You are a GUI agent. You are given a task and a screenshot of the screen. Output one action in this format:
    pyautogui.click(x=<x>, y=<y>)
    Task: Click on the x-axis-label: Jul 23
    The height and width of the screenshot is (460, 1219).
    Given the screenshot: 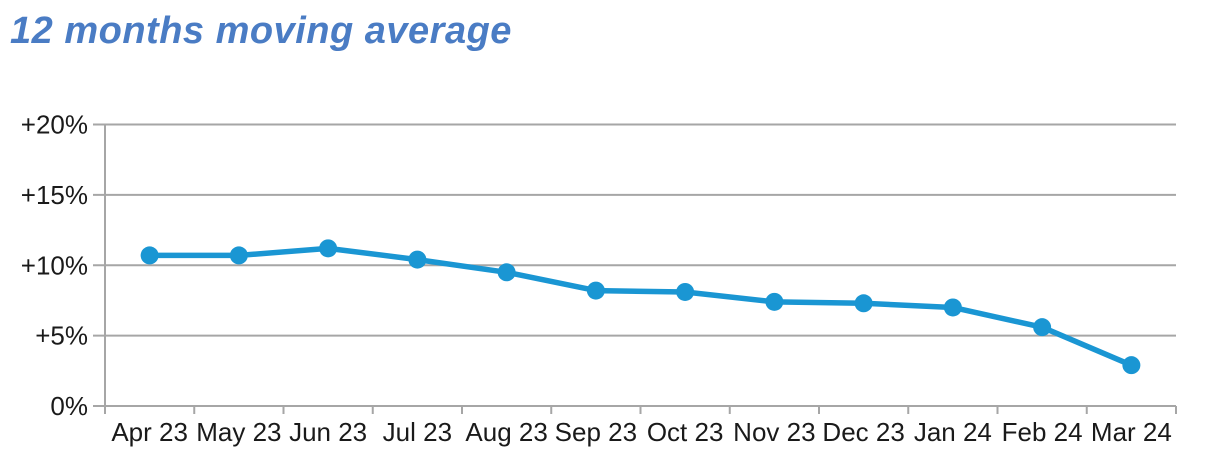 What is the action you would take?
    pyautogui.click(x=417, y=432)
    